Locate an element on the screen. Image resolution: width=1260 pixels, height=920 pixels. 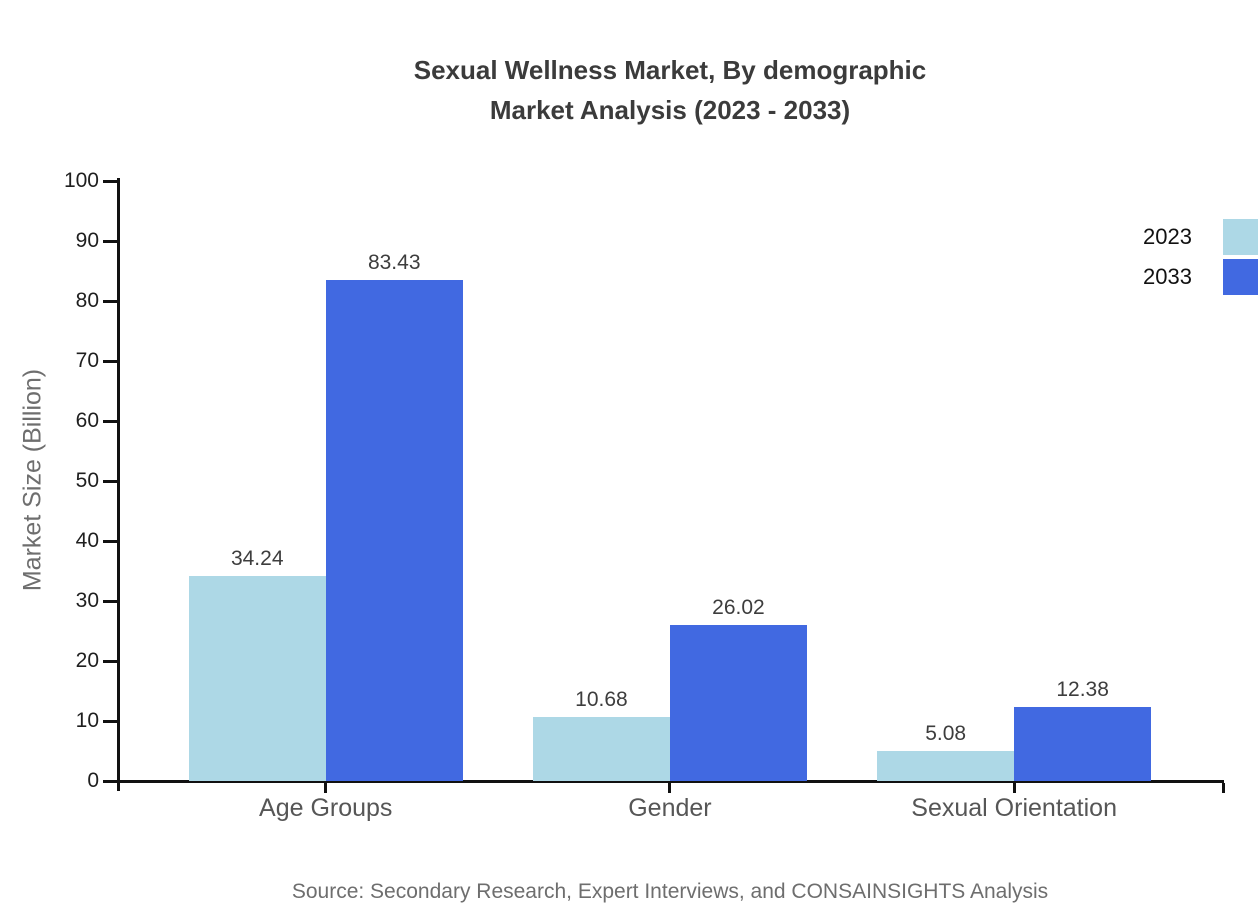
x-label-age-groups: Age Groups is located at coordinates (326, 808).